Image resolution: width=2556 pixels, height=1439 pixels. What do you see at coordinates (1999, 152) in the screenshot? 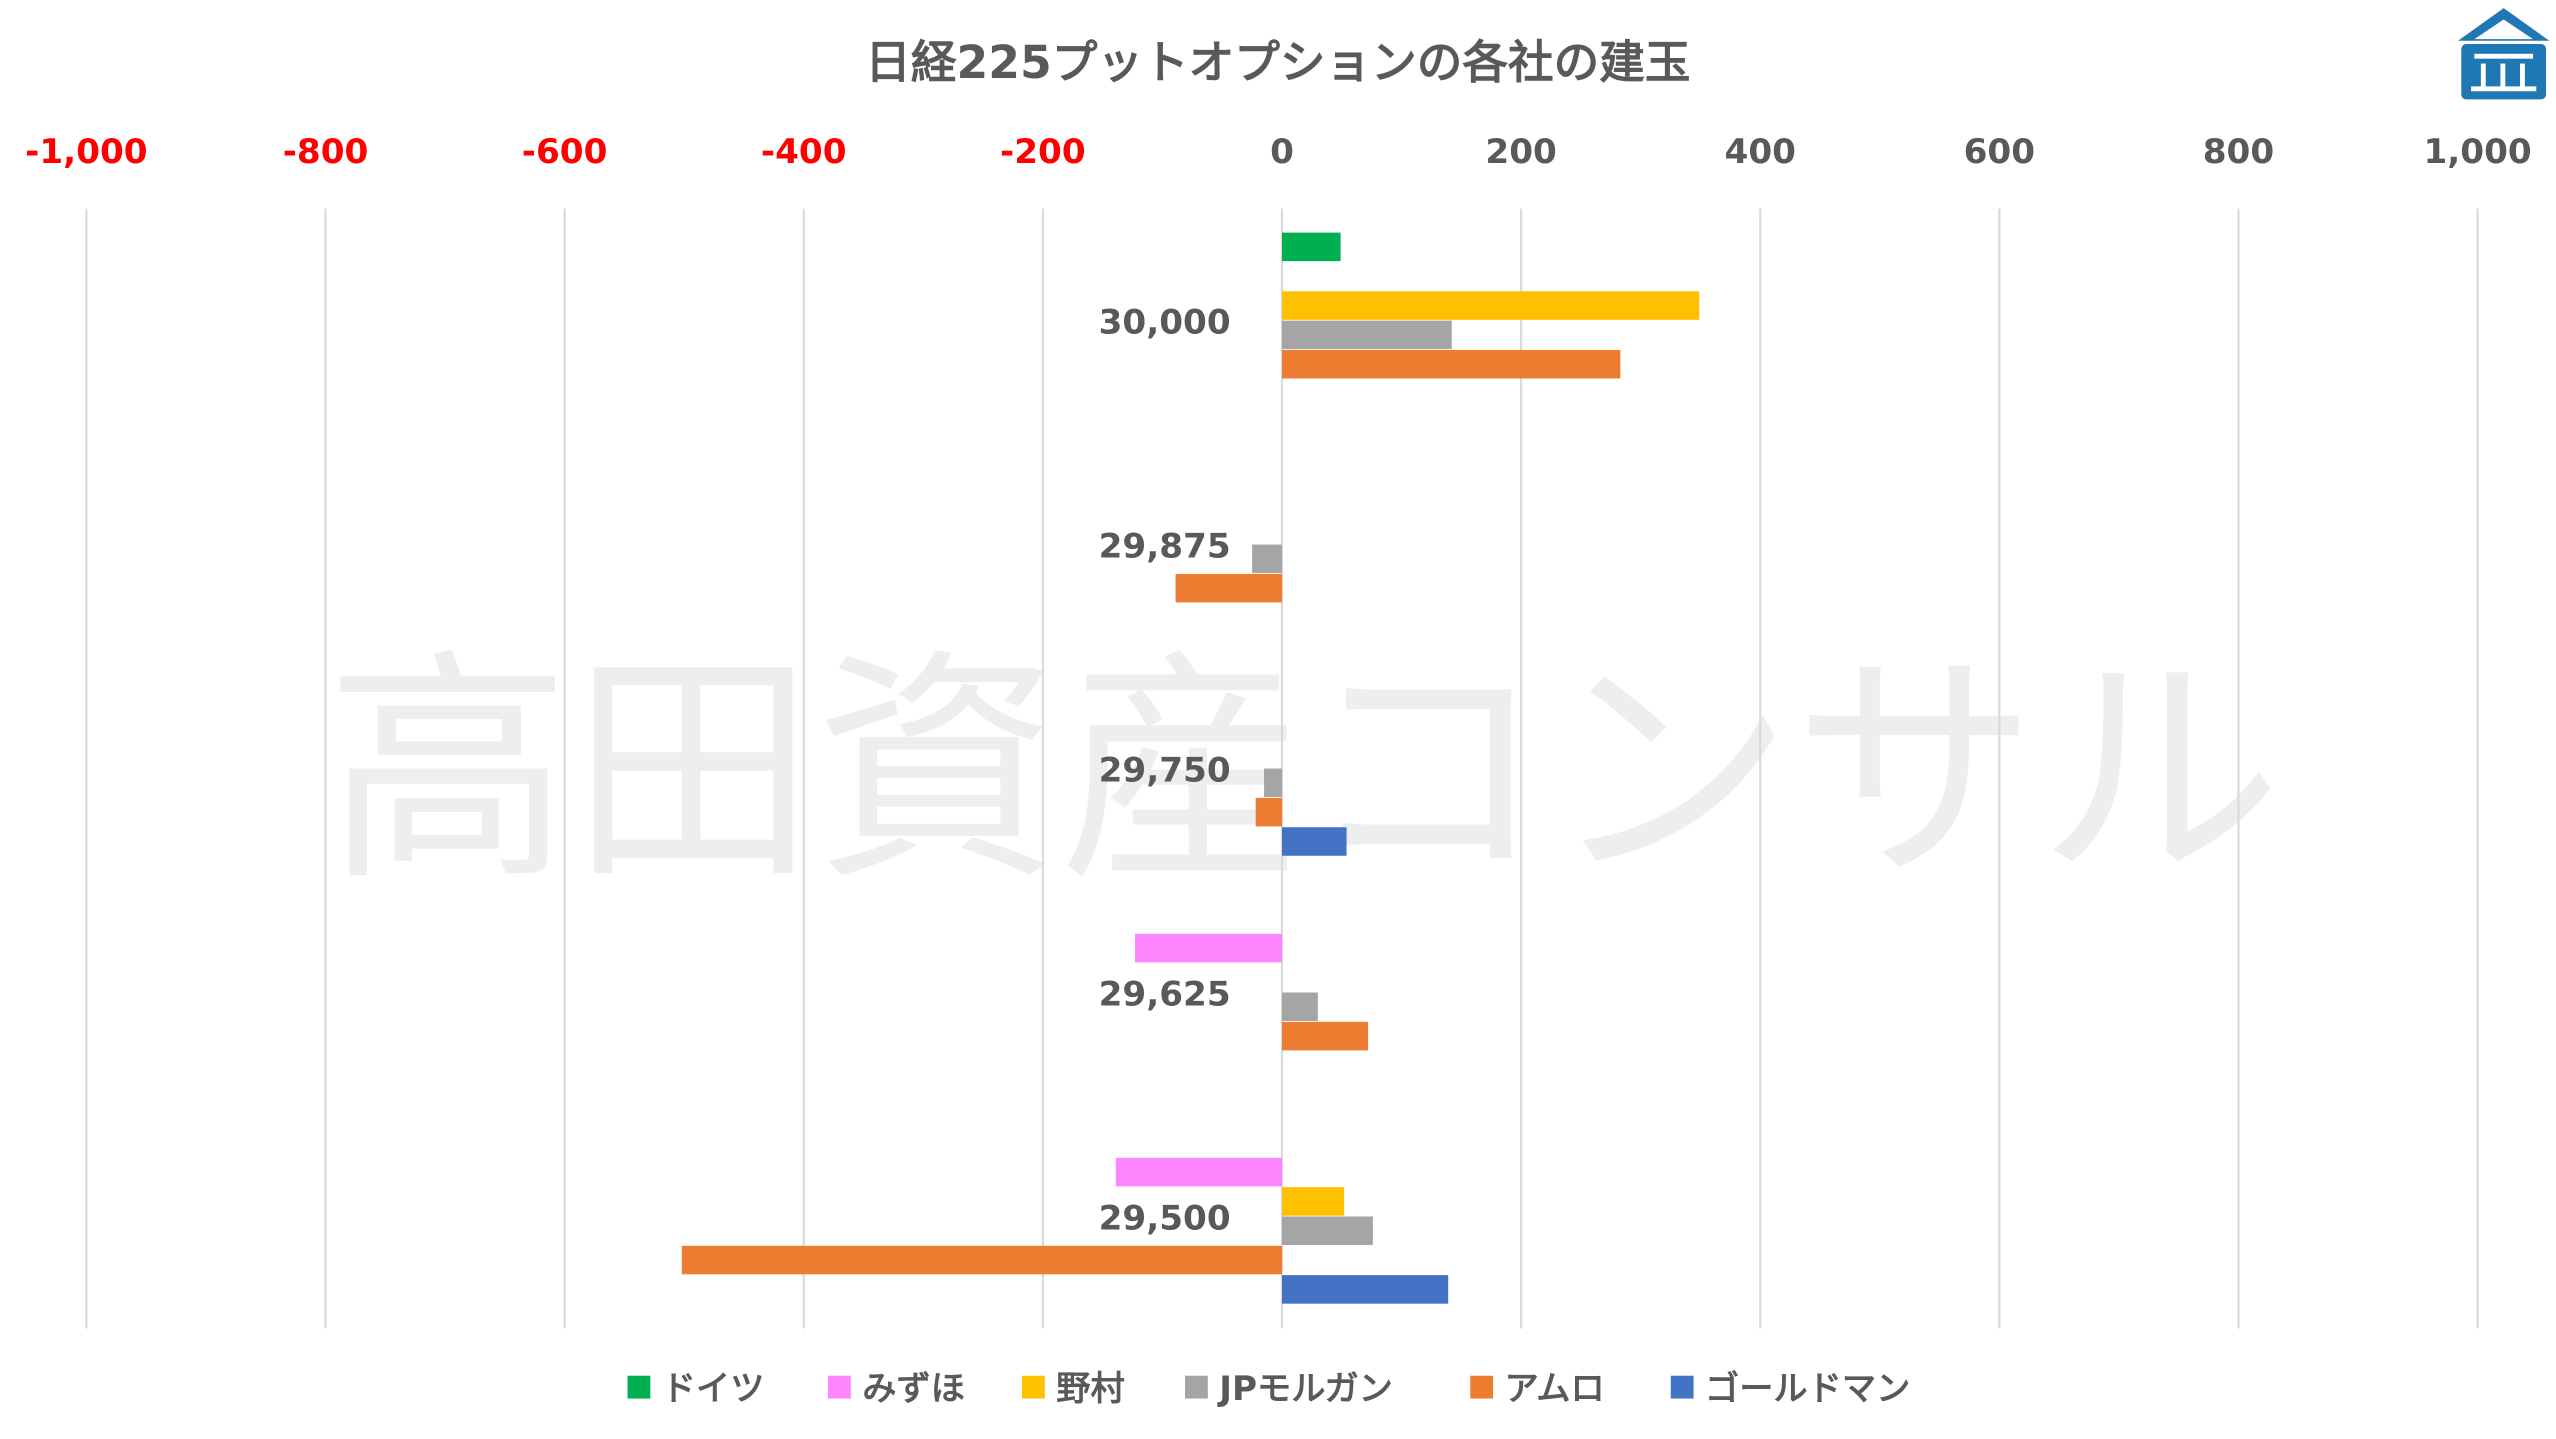
I see `x-tick-label: 600` at bounding box center [1999, 152].